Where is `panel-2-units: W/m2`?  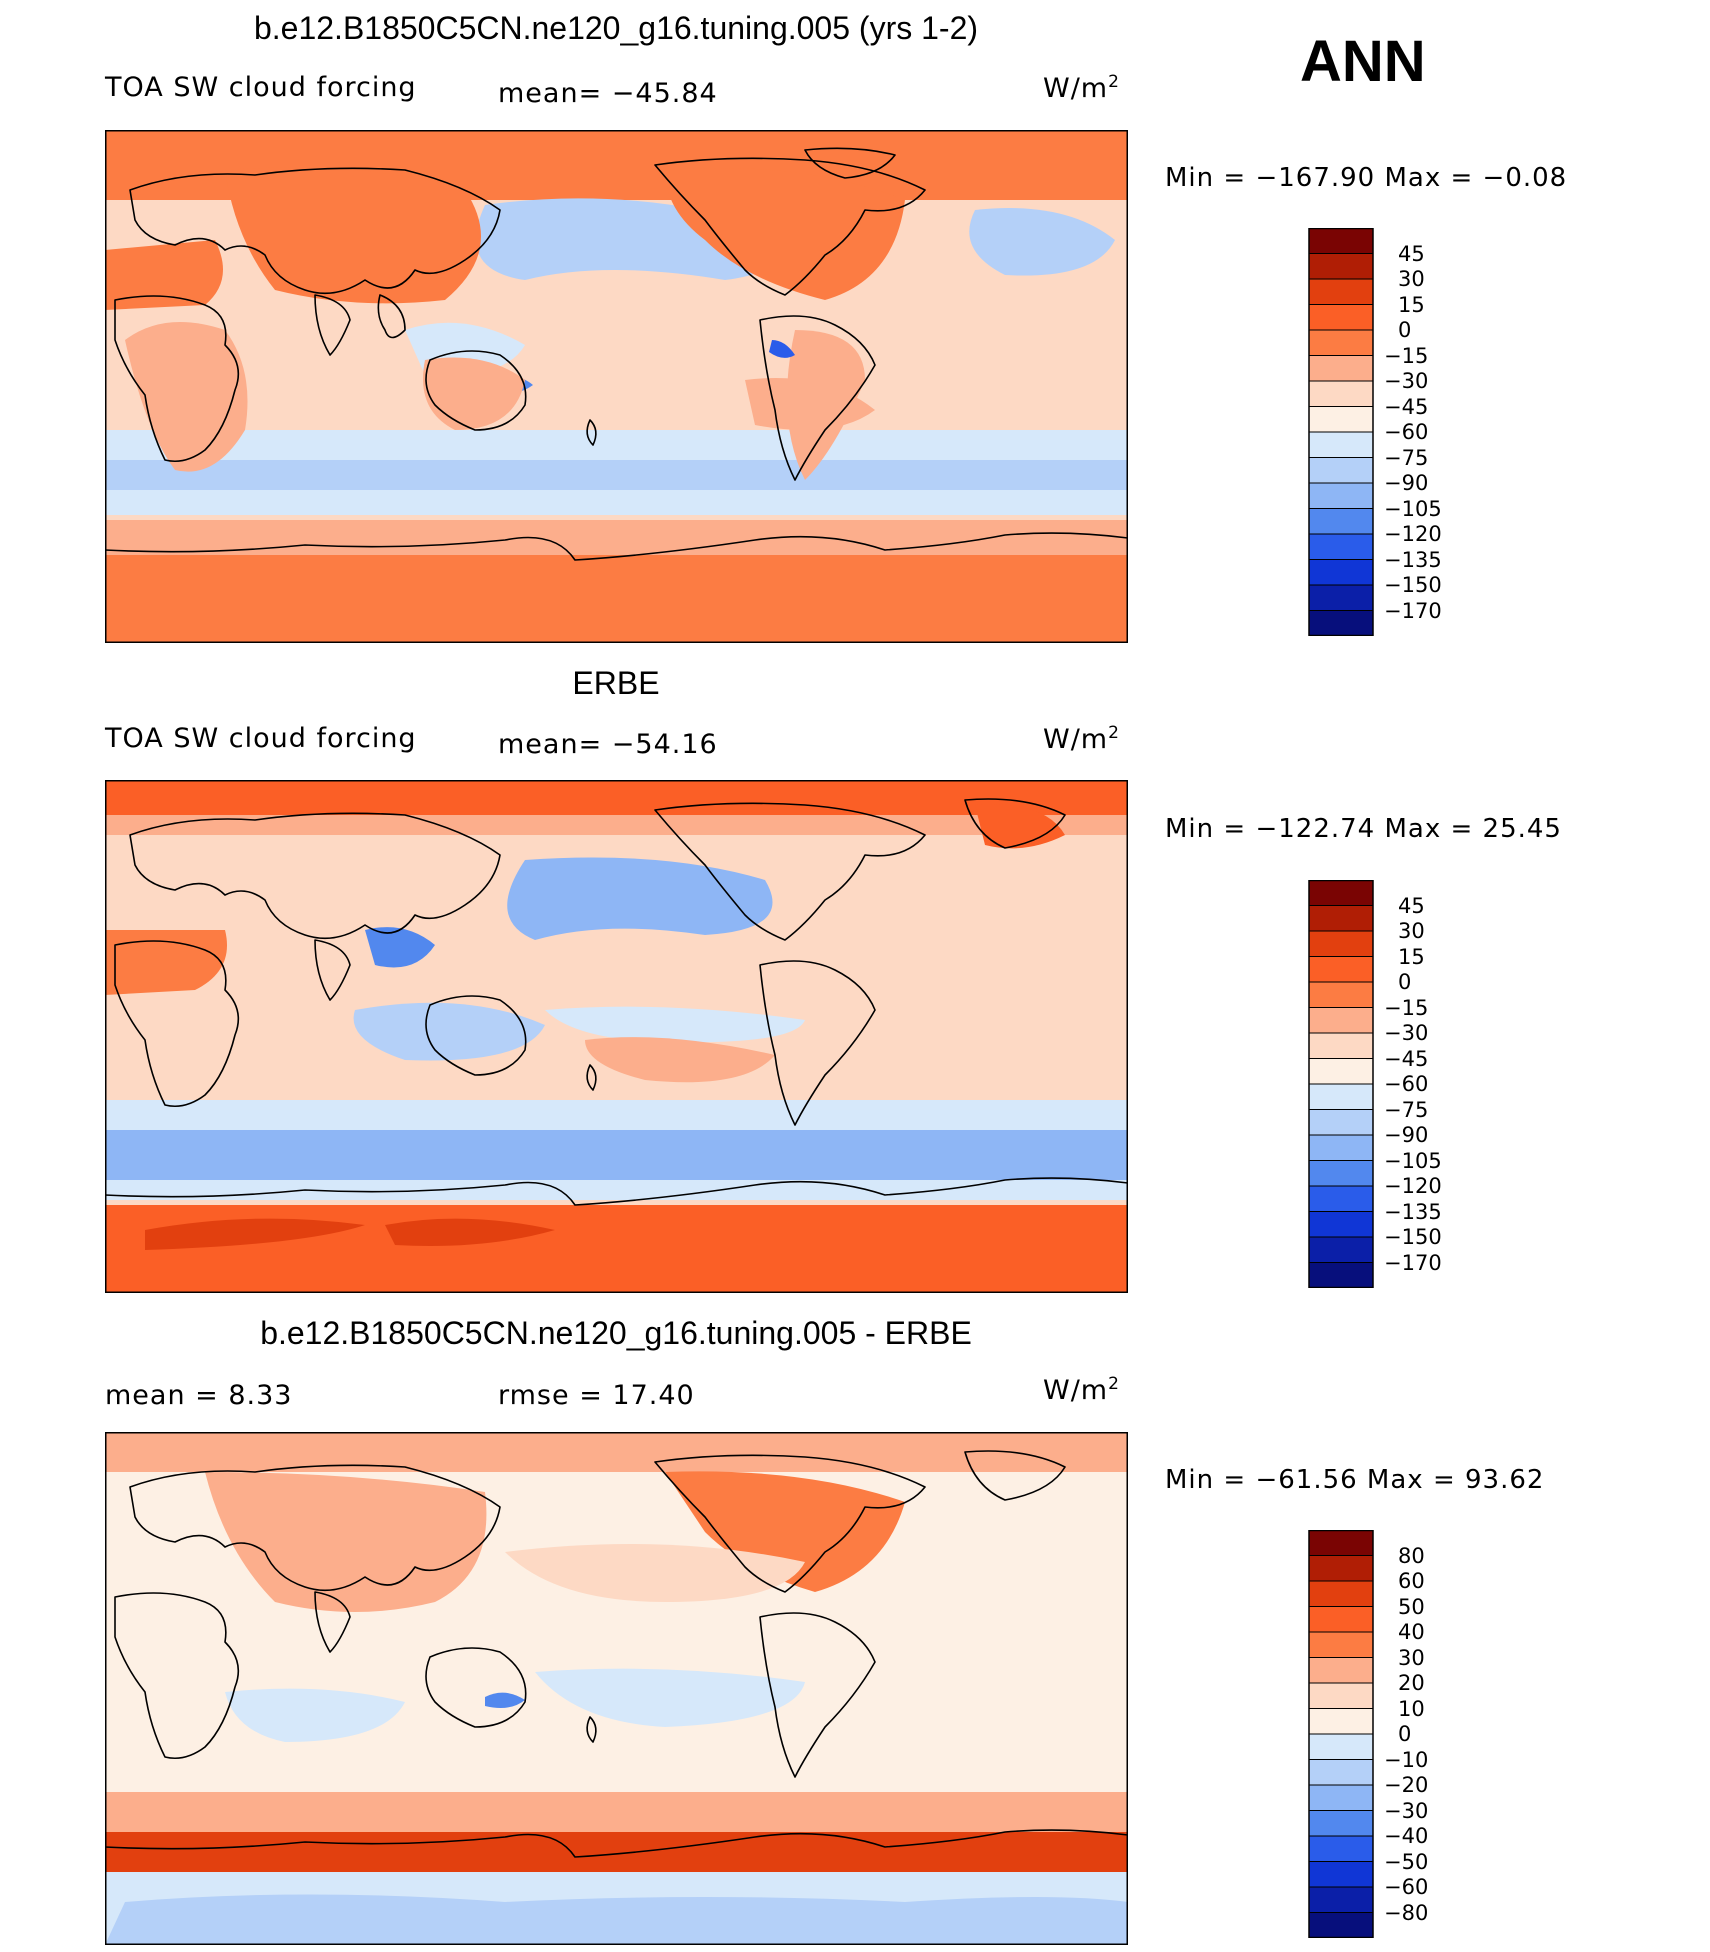
panel-2-units: W/m2 is located at coordinates (1081, 739).